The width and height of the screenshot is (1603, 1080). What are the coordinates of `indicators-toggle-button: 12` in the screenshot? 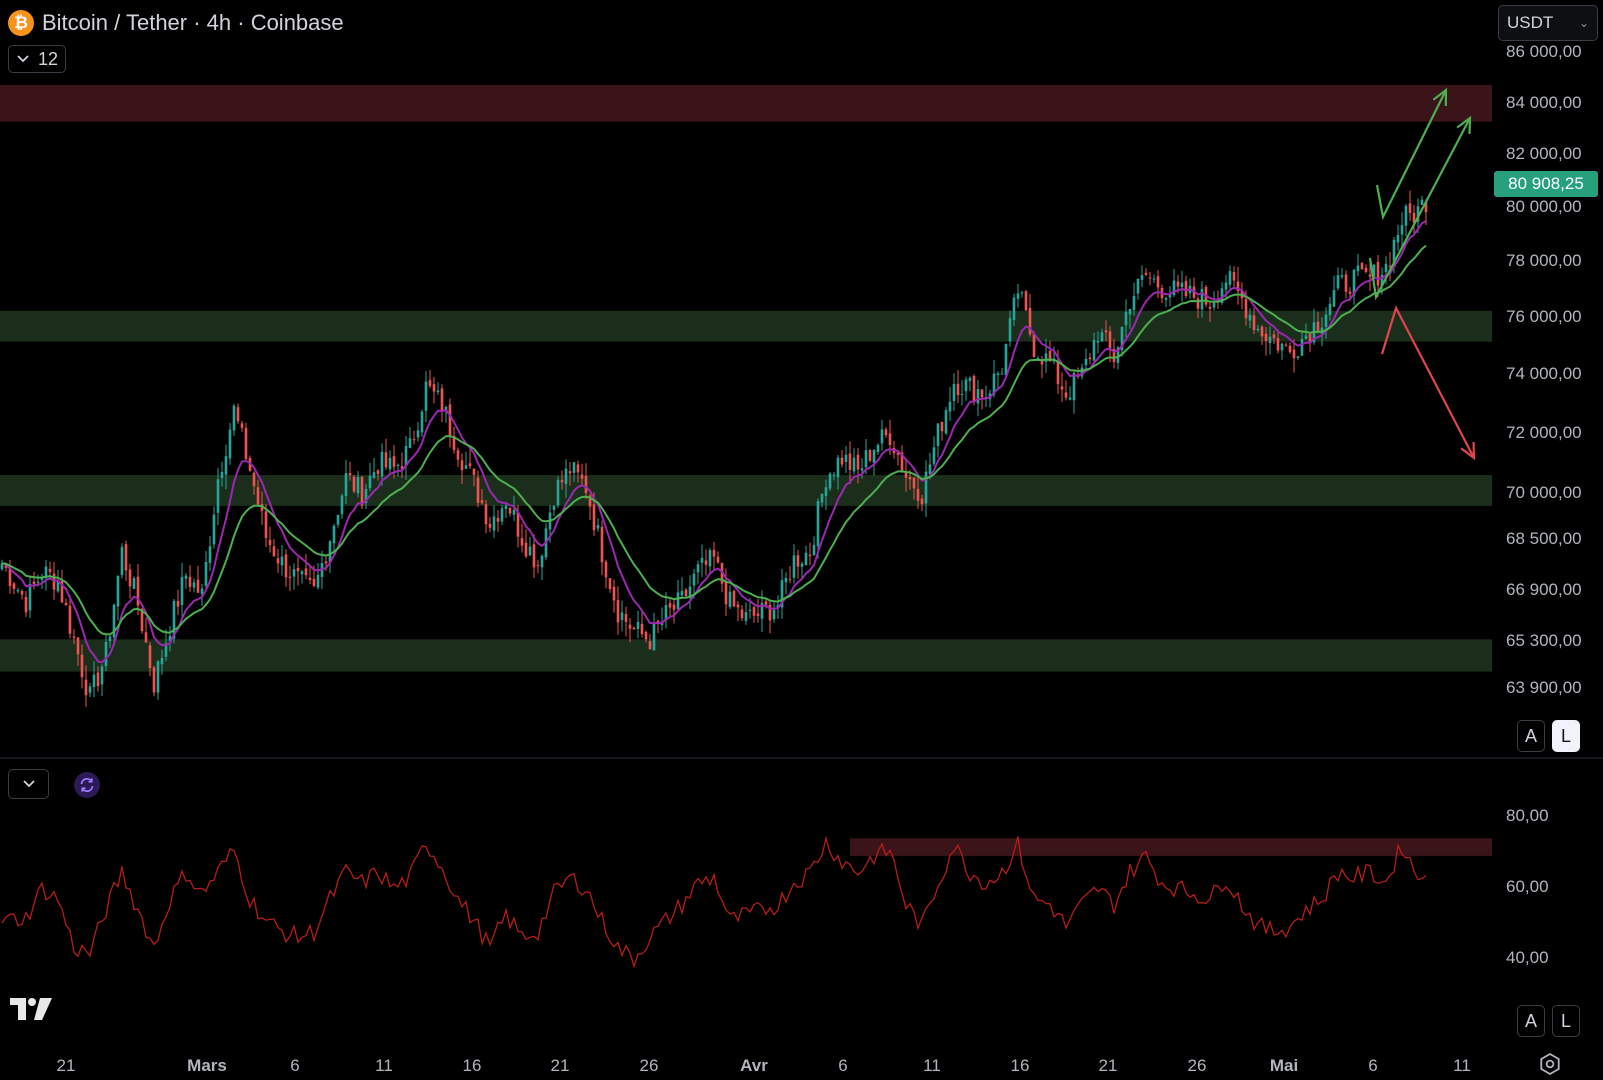 It's located at (37, 59).